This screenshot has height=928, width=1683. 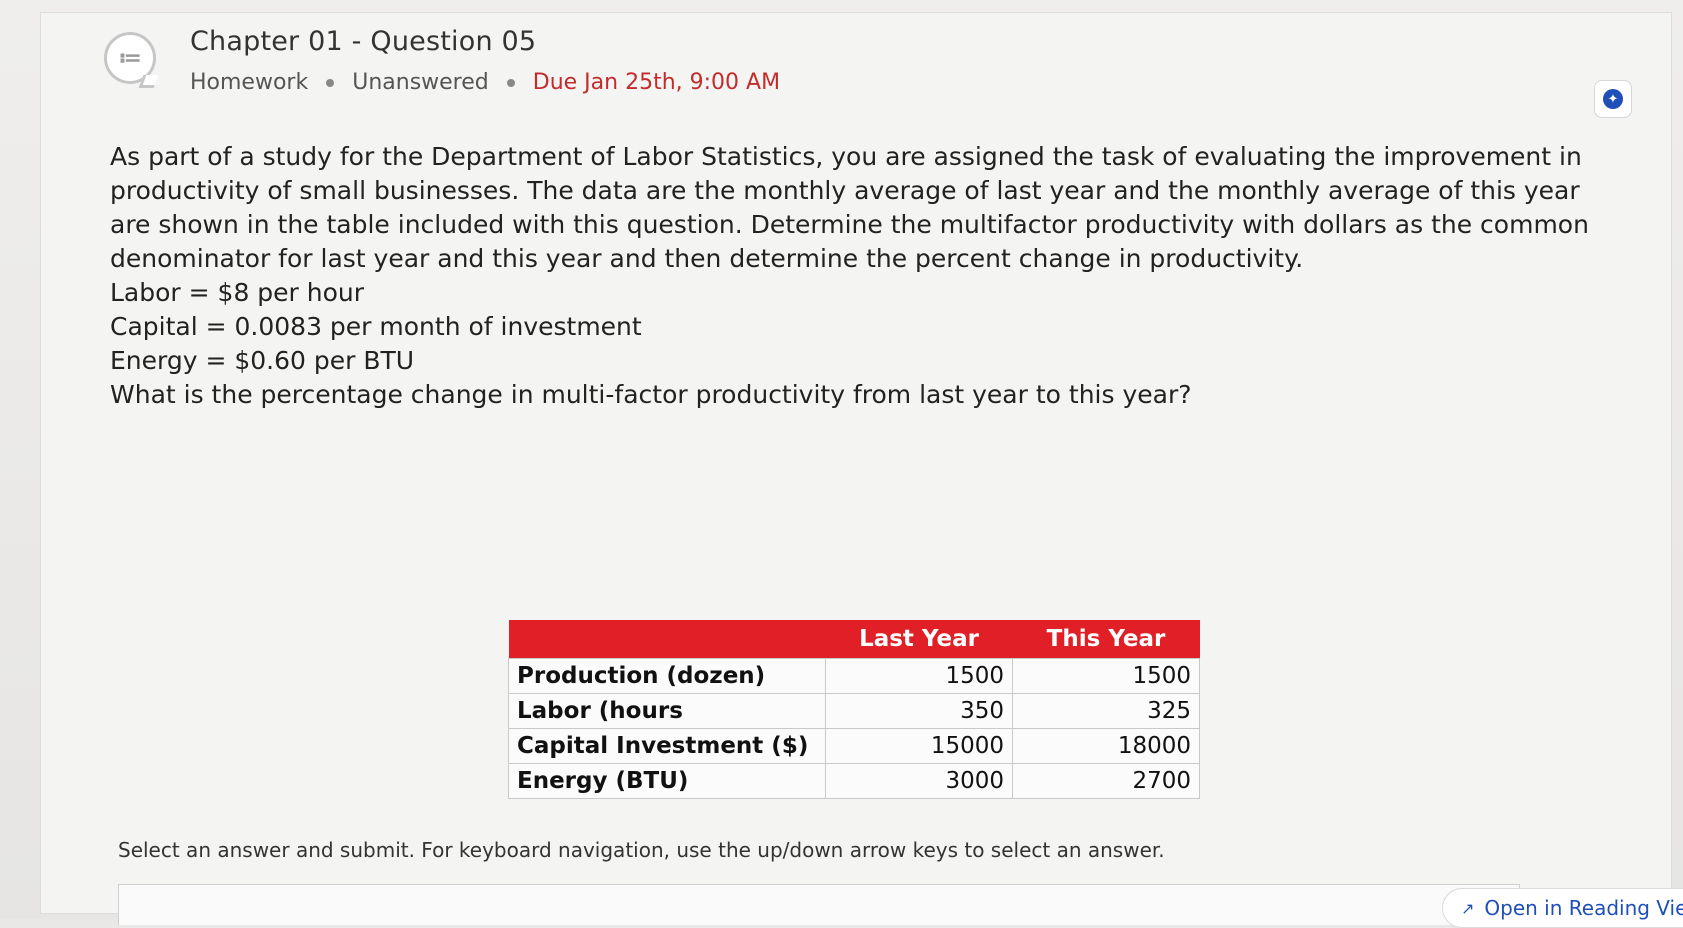 I want to click on assignment-type: Homework, so click(x=249, y=82).